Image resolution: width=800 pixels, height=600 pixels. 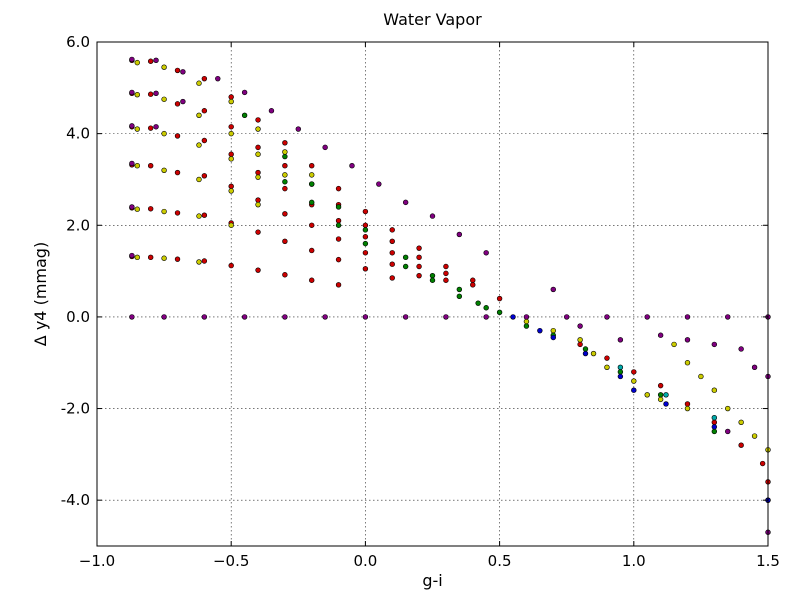 I want to click on x-tick-label: −1.0, so click(x=97, y=561).